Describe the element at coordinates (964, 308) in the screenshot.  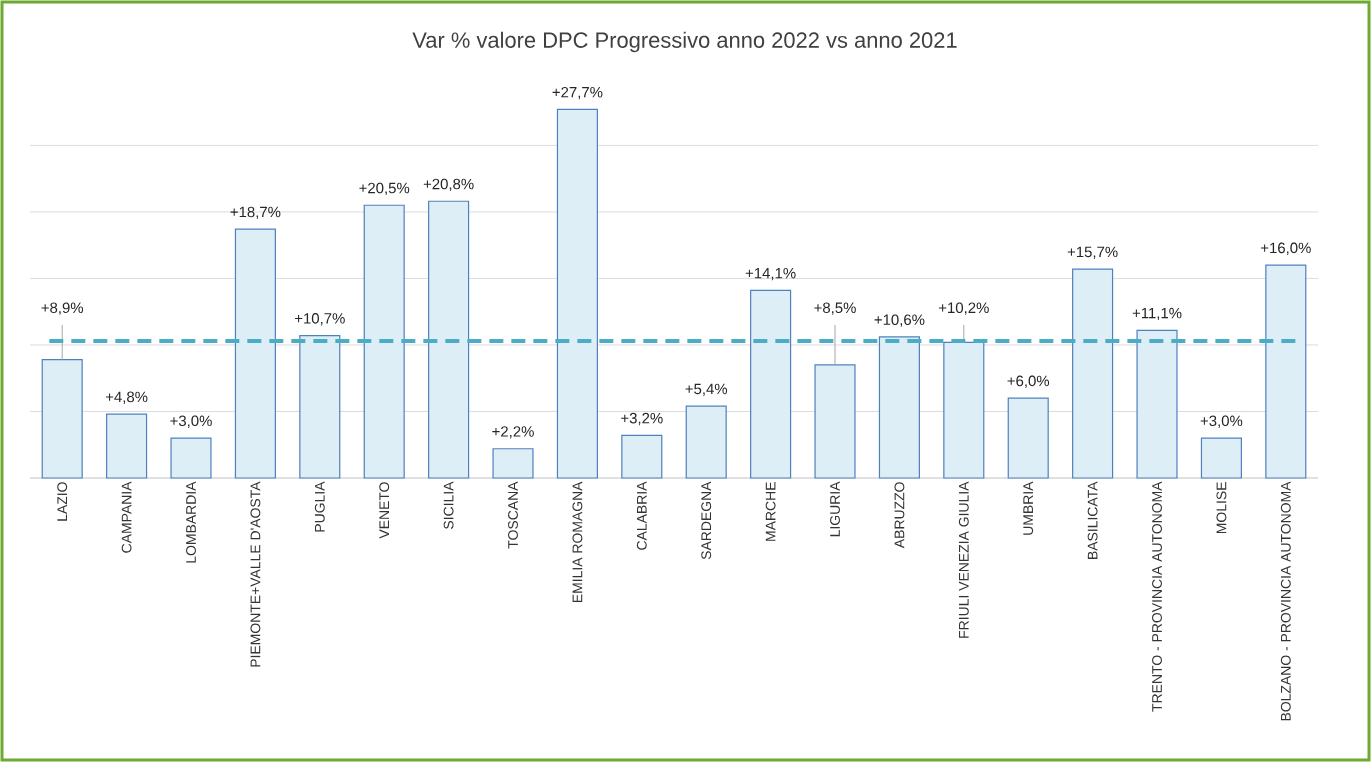
I see `data-label: +10,2%` at that location.